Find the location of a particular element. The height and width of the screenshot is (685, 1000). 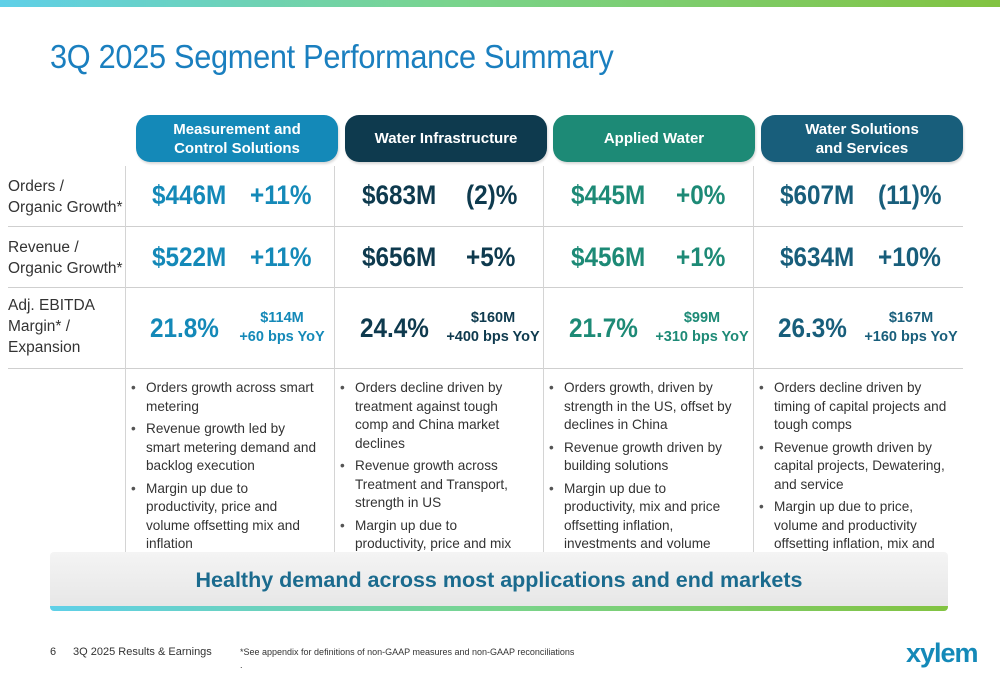

page-number: 6 is located at coordinates (53, 652).